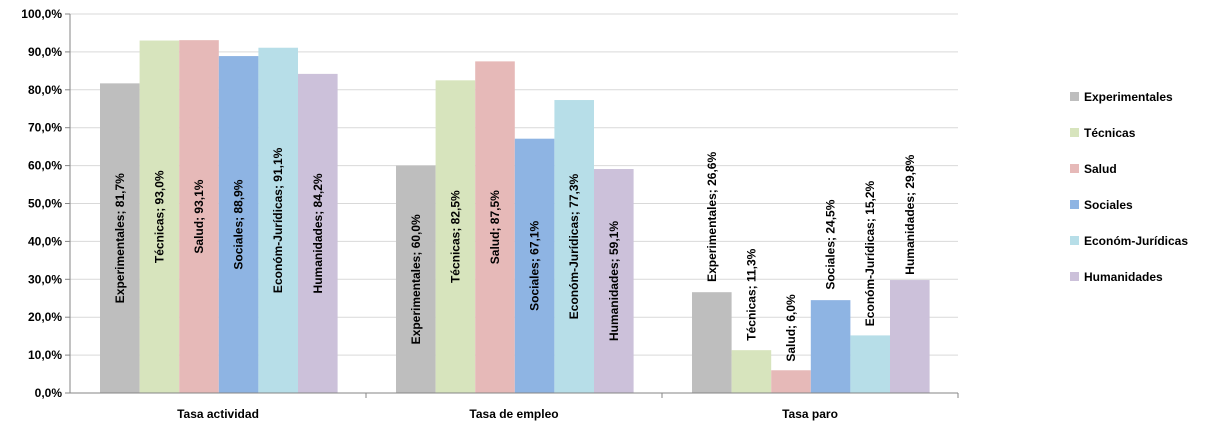  I want to click on data-label: Humanidades; 59,1%, so click(614, 281).